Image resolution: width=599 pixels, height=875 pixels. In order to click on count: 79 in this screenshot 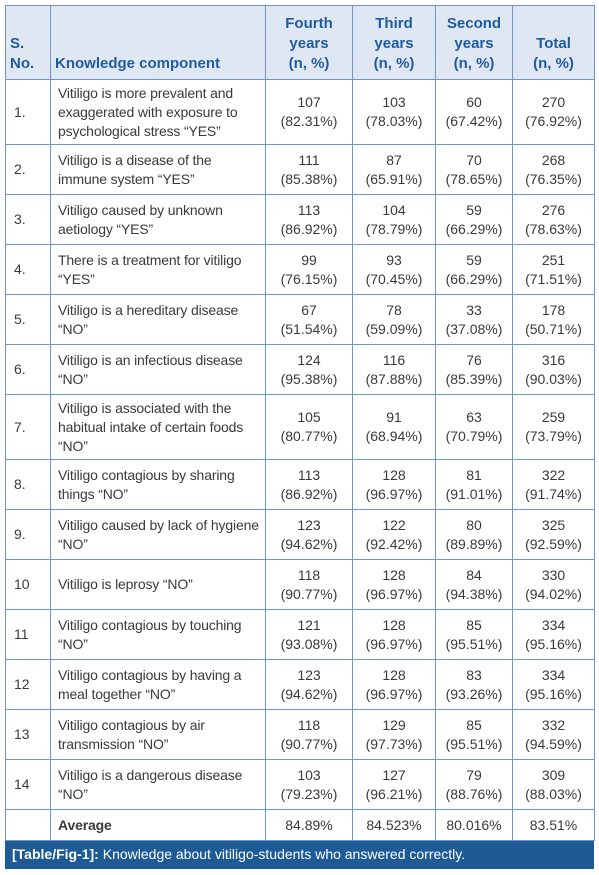, I will do `click(474, 774)`.